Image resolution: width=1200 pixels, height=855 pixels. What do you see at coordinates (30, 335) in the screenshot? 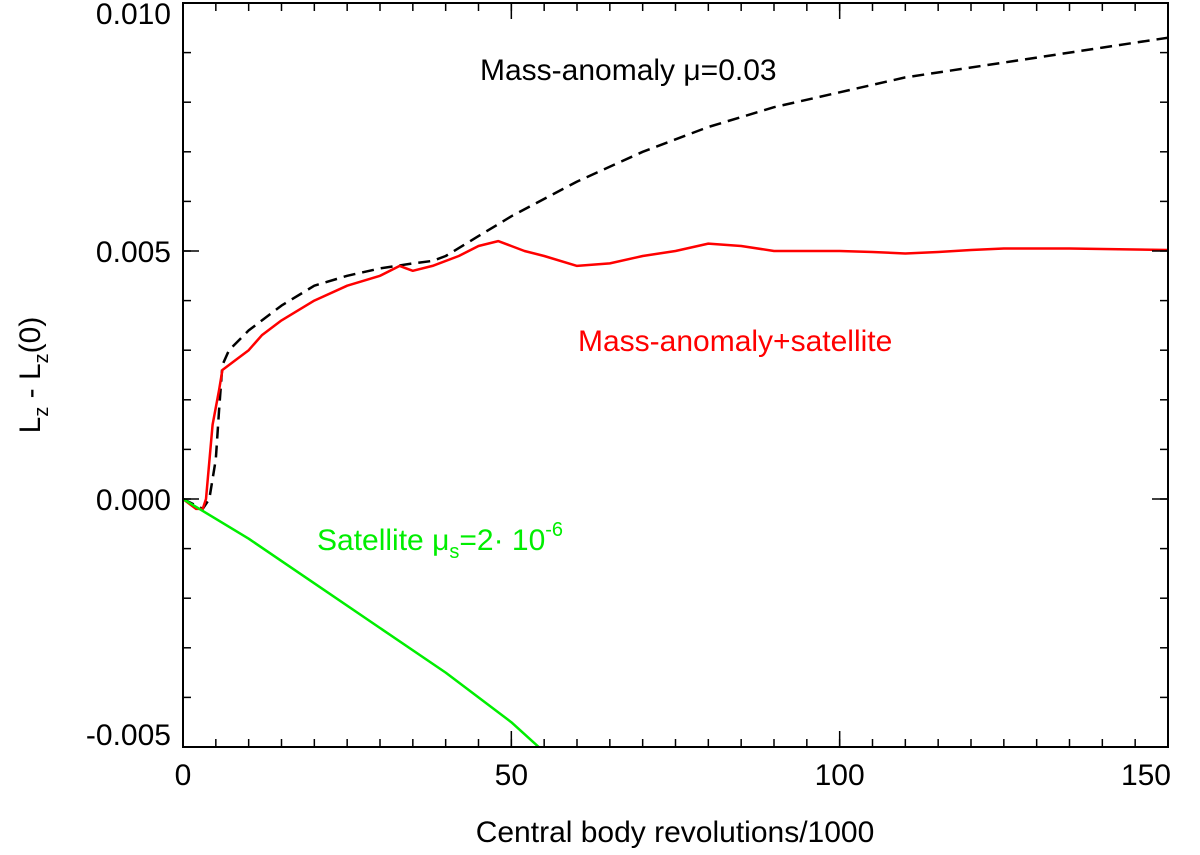
I see `y-axis-title-part: (0)` at bounding box center [30, 335].